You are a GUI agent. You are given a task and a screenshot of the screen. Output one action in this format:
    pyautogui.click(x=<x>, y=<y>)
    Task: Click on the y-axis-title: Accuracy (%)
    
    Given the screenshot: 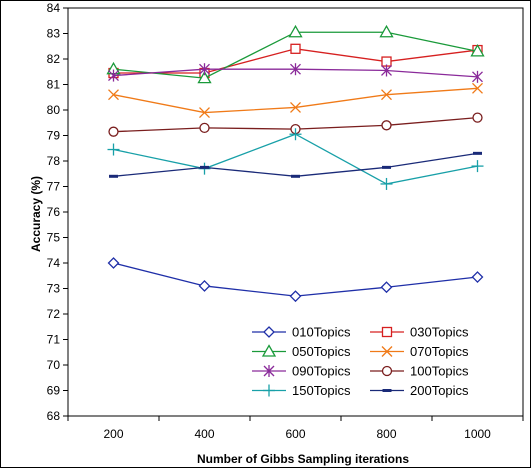 What is the action you would take?
    pyautogui.click(x=36, y=214)
    